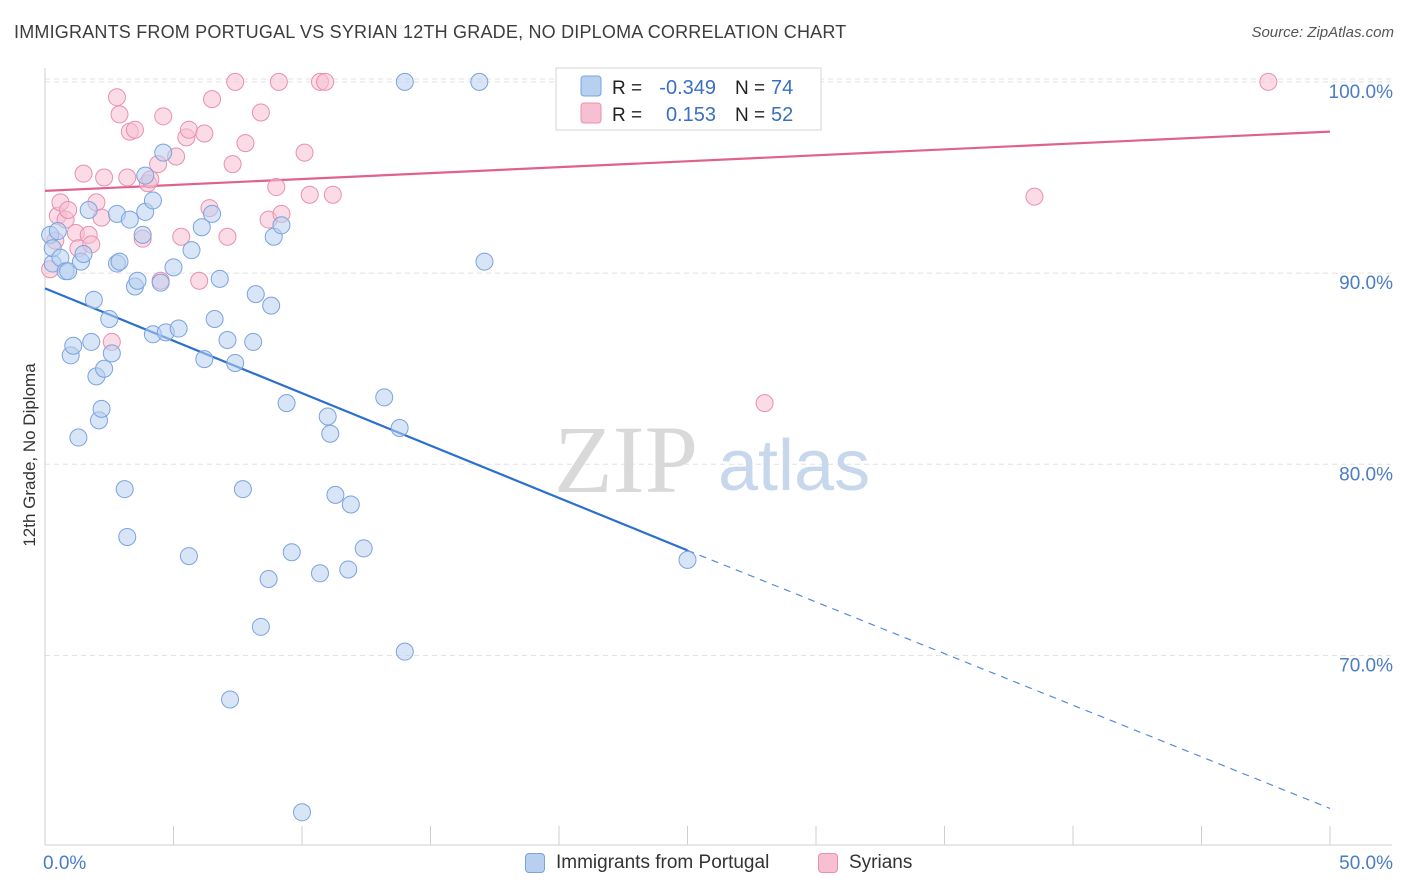 The width and height of the screenshot is (1406, 892). Describe the element at coordinates (794, 466) in the screenshot. I see `watermark-atlas: atlas` at that location.